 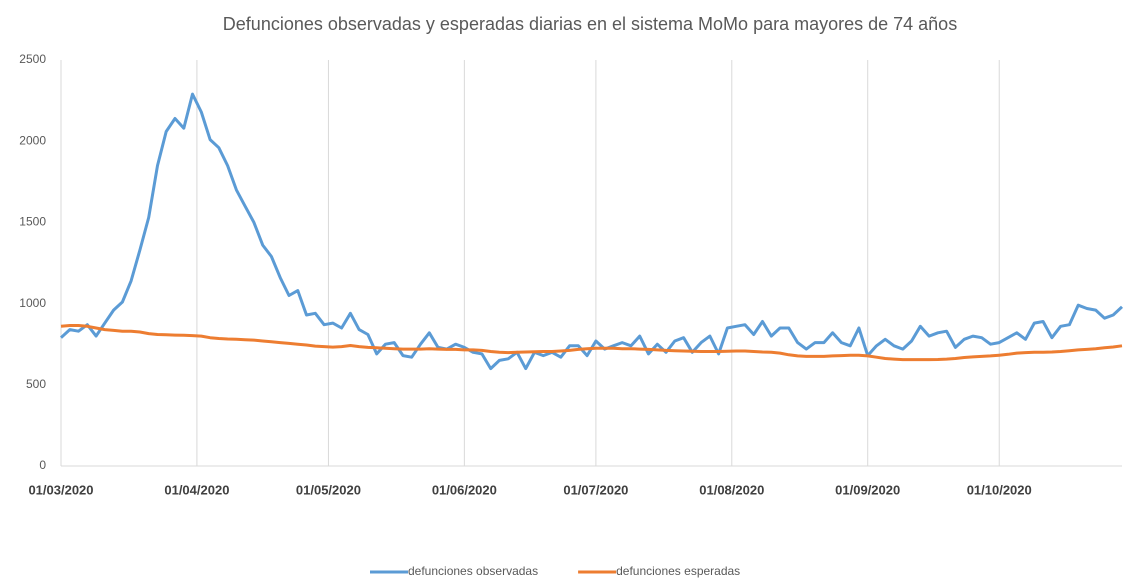 I want to click on legend-label: defunciones observadas, so click(x=473, y=571).